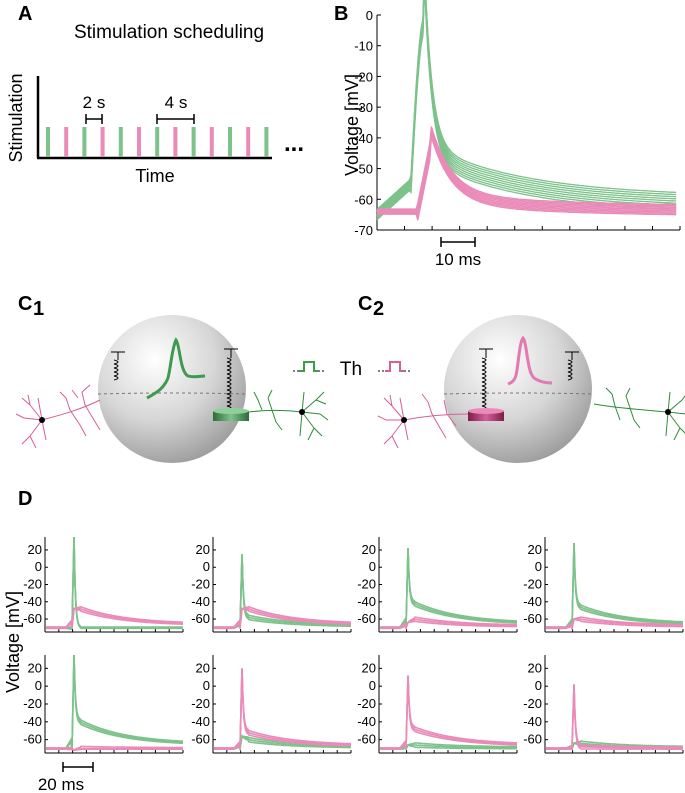  Describe the element at coordinates (13, 642) in the screenshot. I see `voltage-ylabel-d: Voltage [mV]` at that location.